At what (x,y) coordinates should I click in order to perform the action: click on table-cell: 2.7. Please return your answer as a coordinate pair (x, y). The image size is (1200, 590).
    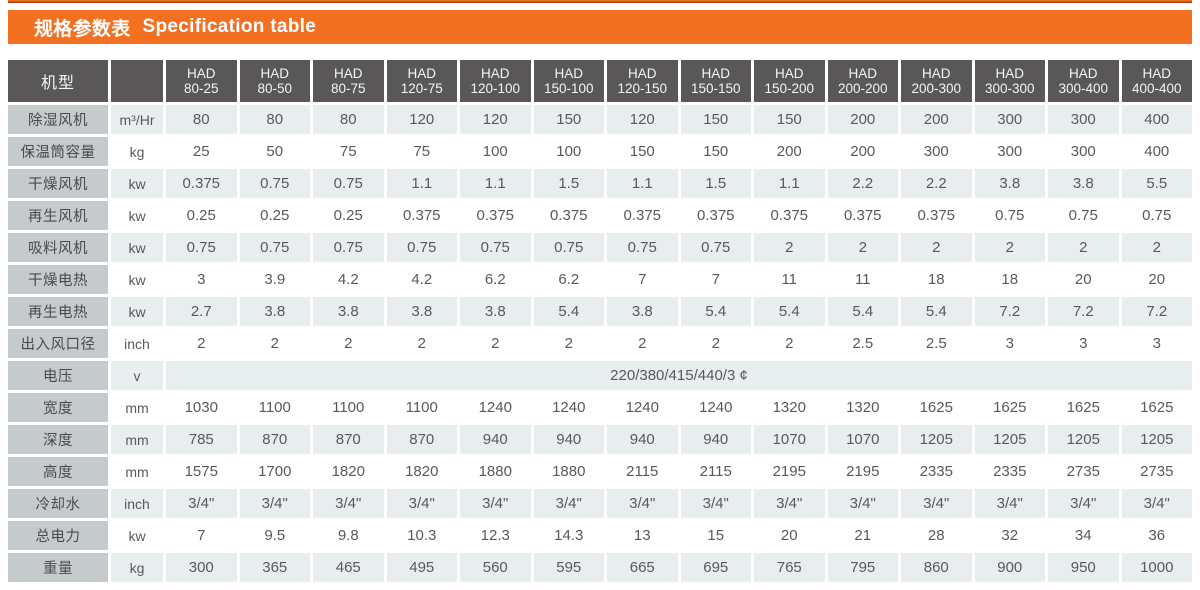
    Looking at the image, I should click on (201, 311).